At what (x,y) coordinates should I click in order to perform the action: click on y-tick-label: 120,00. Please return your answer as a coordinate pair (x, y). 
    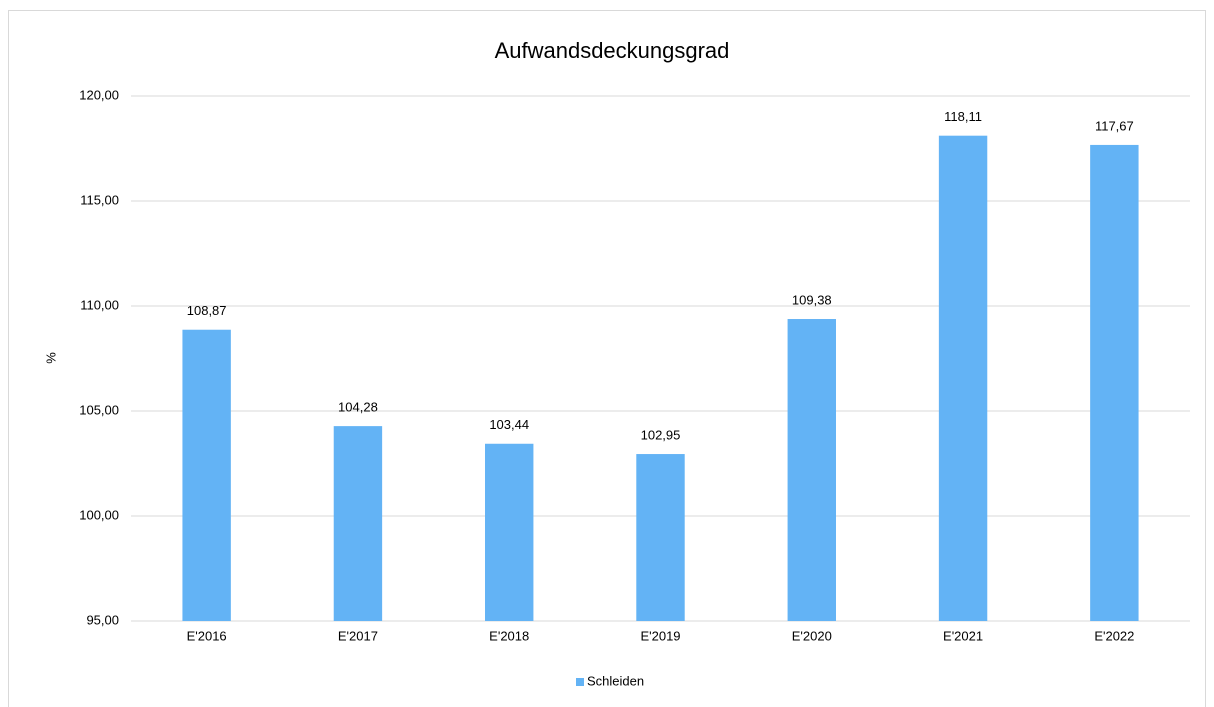
    Looking at the image, I should click on (99, 94).